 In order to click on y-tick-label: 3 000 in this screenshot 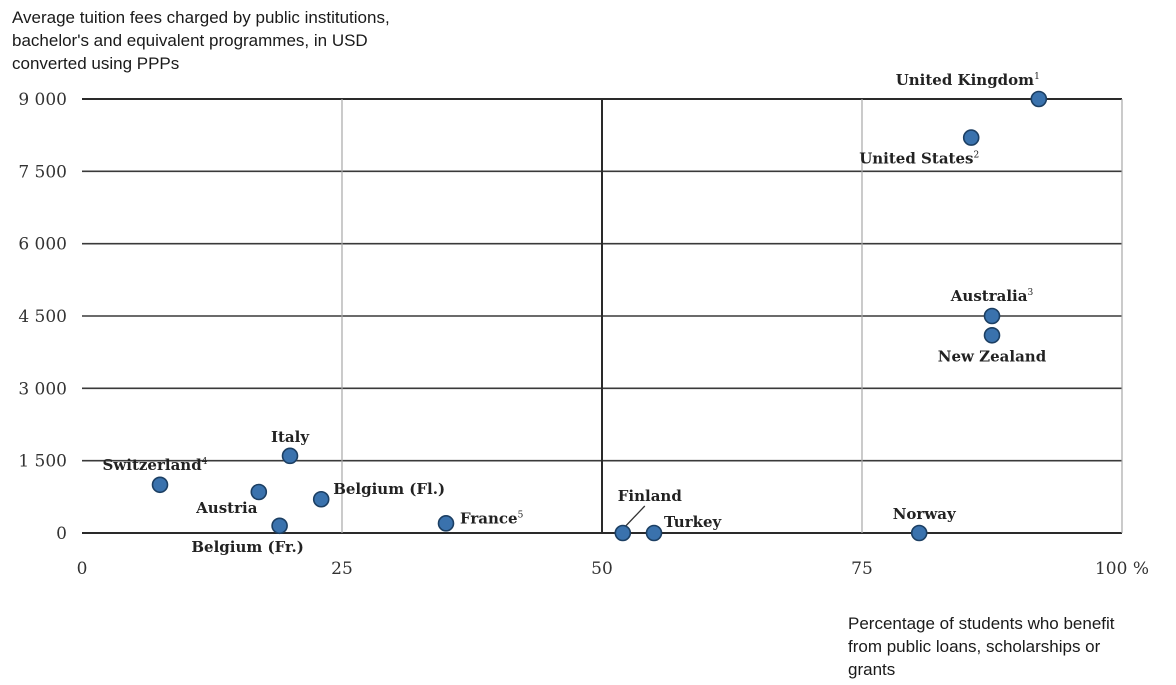, I will do `click(42, 389)`.